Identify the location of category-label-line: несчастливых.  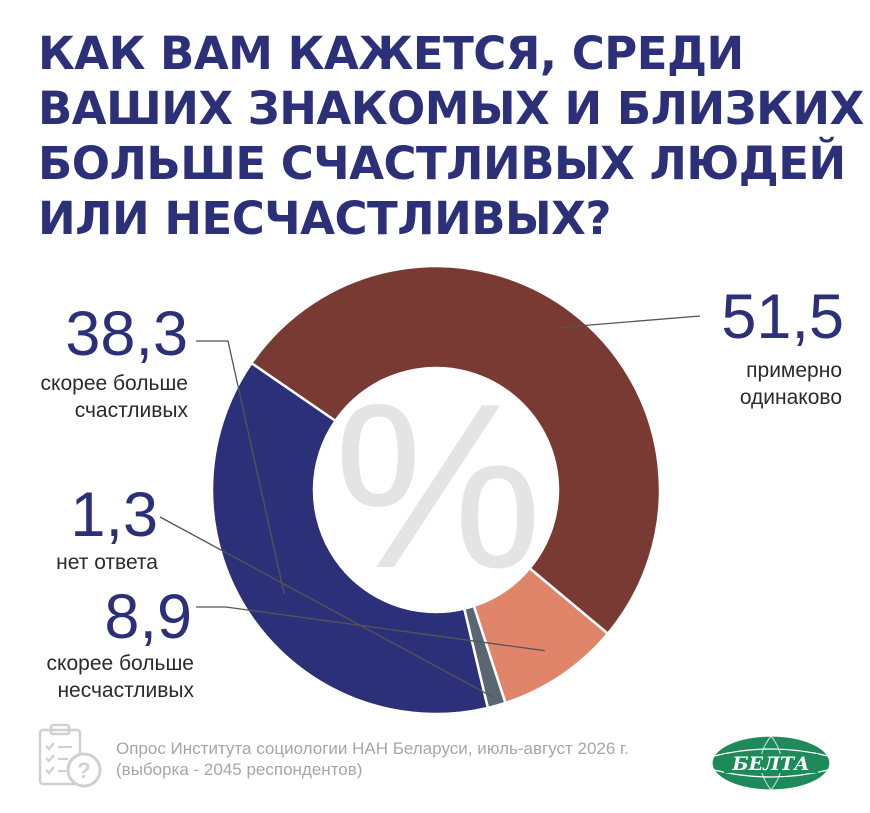
(125, 690).